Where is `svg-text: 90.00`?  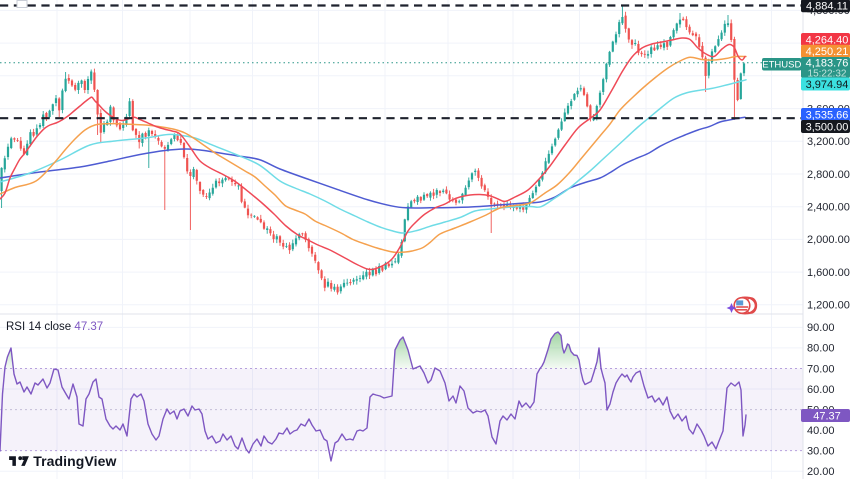
svg-text: 90.00 is located at coordinates (821, 328).